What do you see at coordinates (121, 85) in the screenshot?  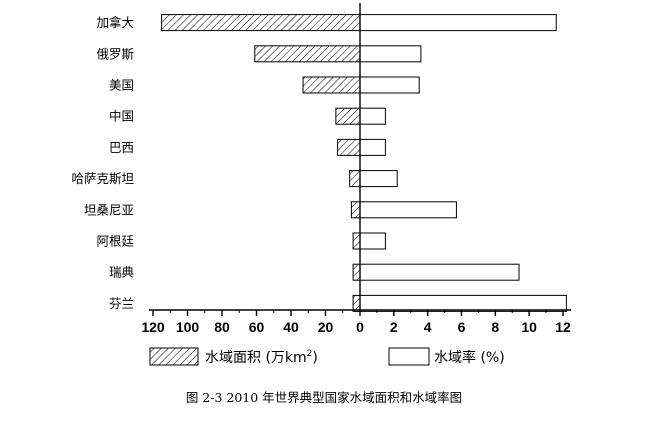 I see `category-label: 美国` at bounding box center [121, 85].